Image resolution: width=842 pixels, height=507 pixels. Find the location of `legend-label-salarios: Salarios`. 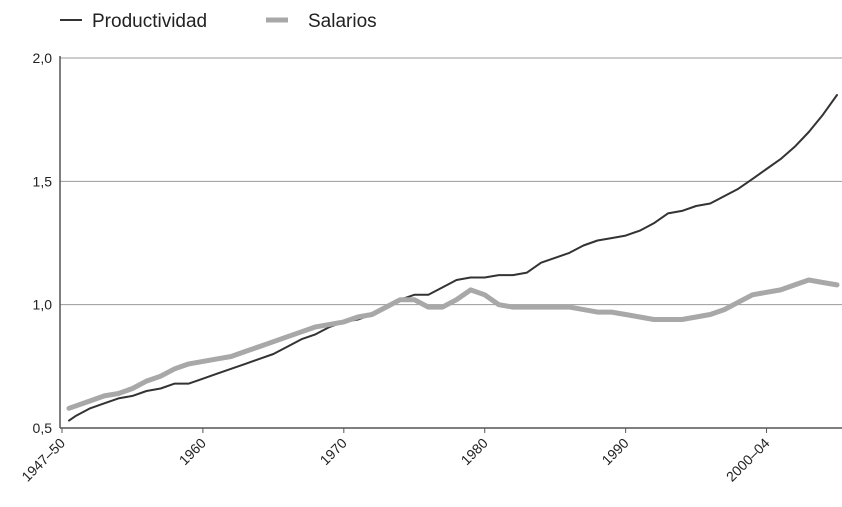

legend-label-salarios: Salarios is located at coordinates (342, 21).